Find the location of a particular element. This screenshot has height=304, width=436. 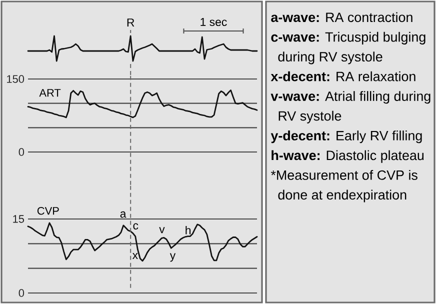

annotation: h is located at coordinates (188, 230).